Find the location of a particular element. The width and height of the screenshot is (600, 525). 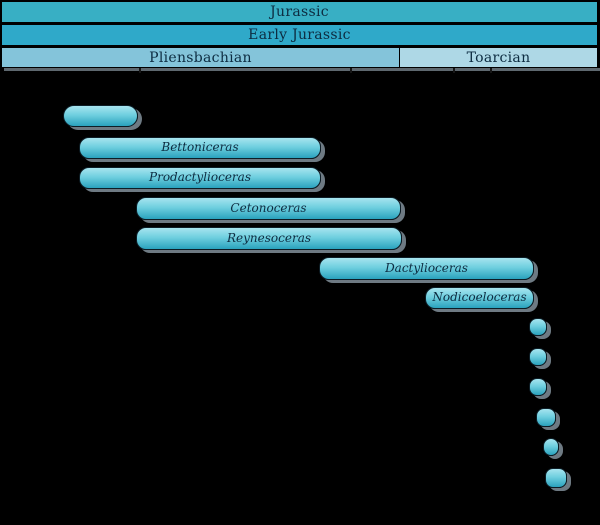

taxon-label: Dactylioceras is located at coordinates (426, 268).